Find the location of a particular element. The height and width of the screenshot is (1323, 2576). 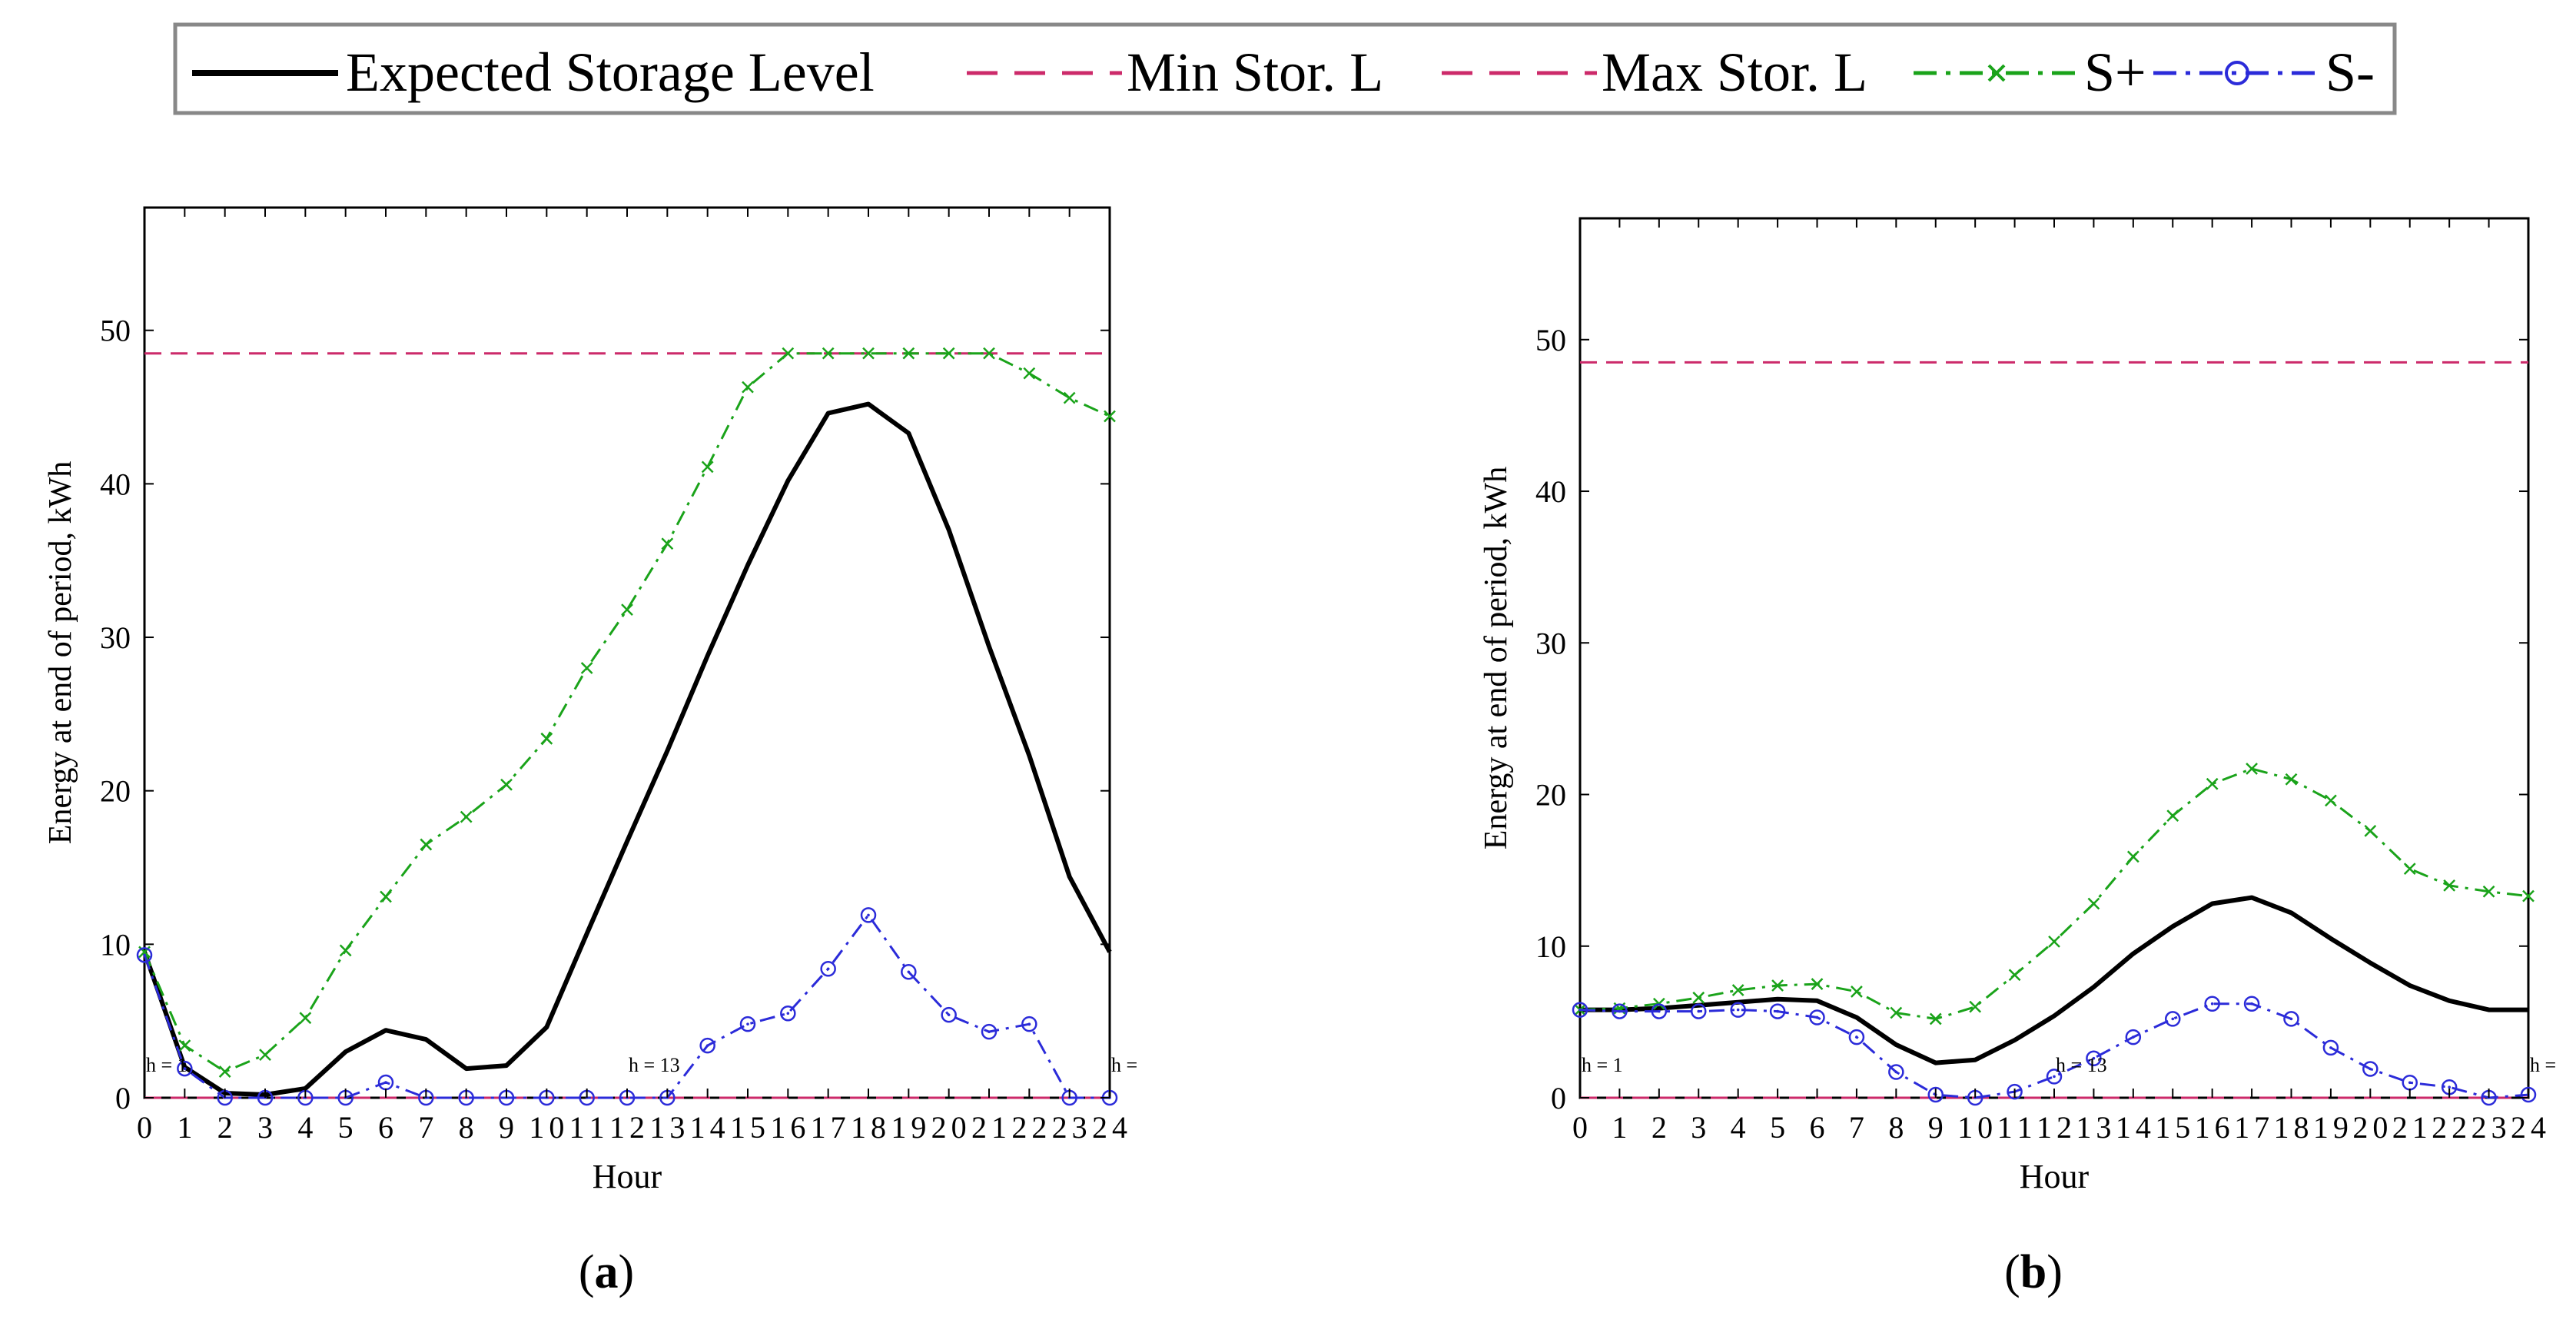

x-tick-label-a-7: 7 is located at coordinates (425, 1127).